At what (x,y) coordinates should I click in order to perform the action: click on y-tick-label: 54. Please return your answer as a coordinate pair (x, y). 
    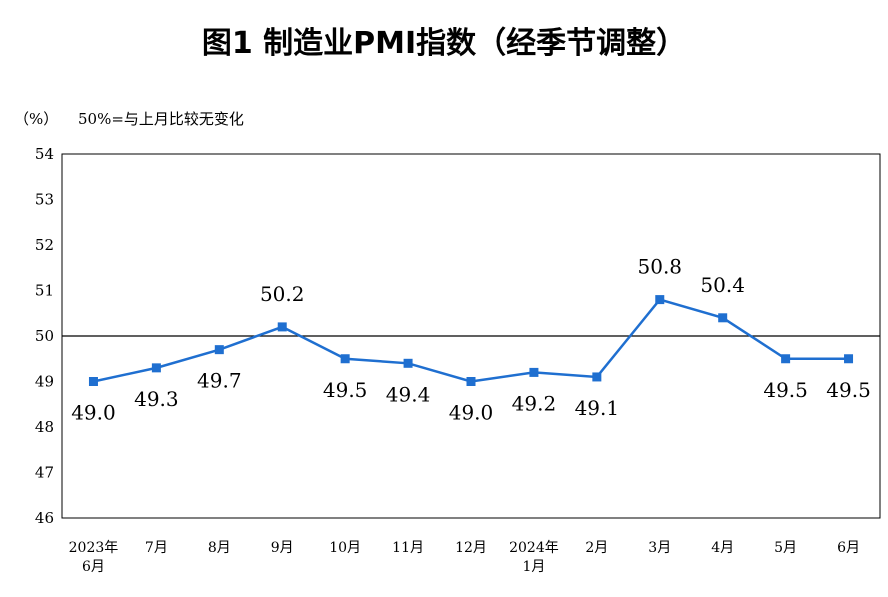
    Looking at the image, I should click on (44, 154).